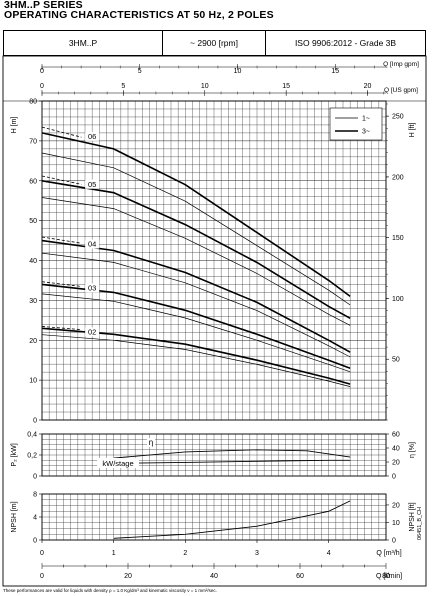 This screenshot has height=596, width=432. I want to click on eff-ytick-label: 0, so click(394, 477).